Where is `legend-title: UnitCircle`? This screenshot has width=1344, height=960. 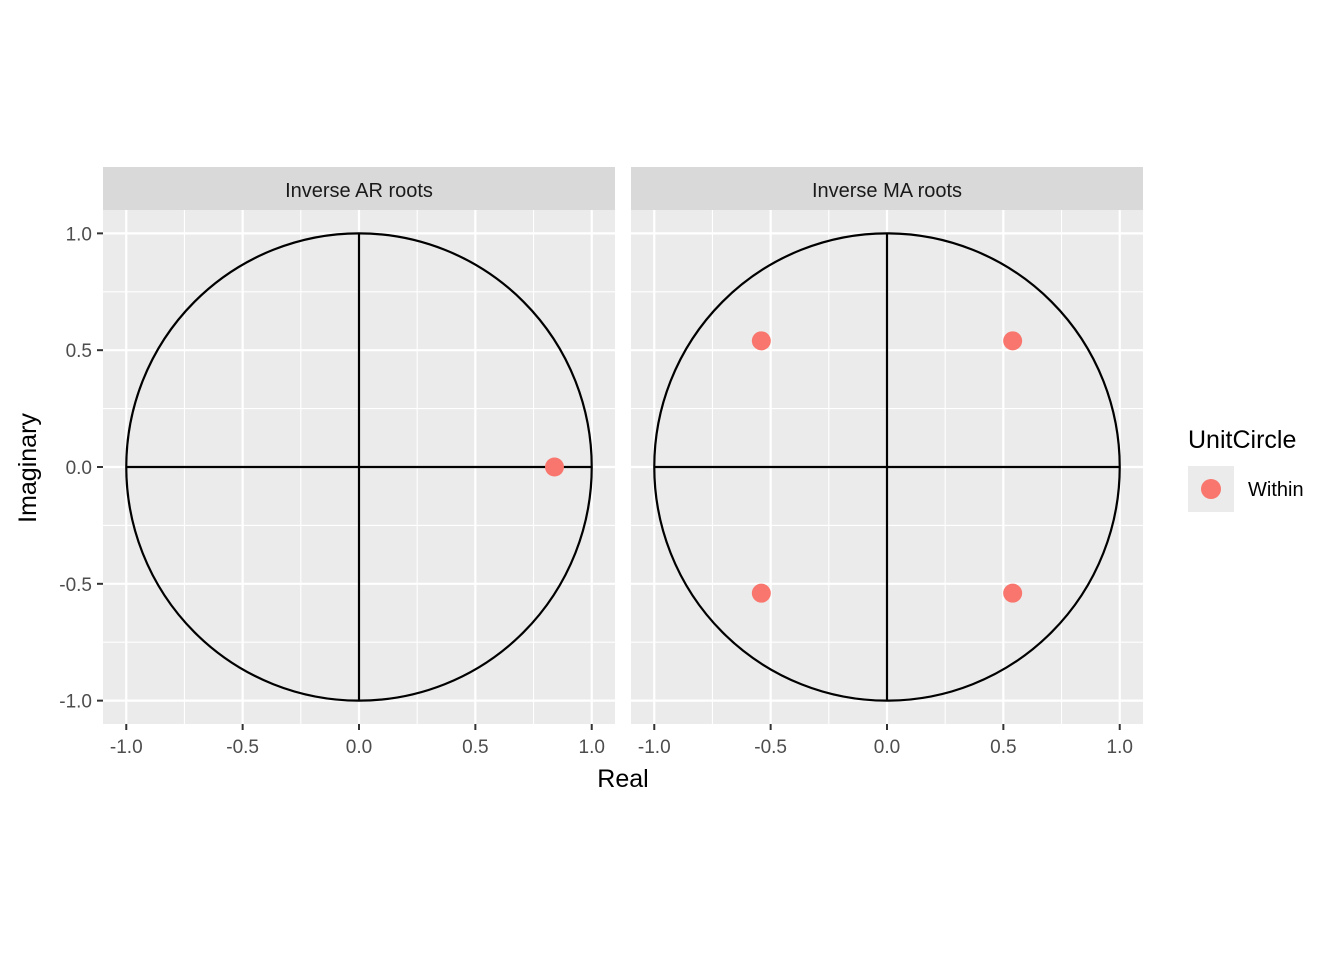 legend-title: UnitCircle is located at coordinates (1242, 440).